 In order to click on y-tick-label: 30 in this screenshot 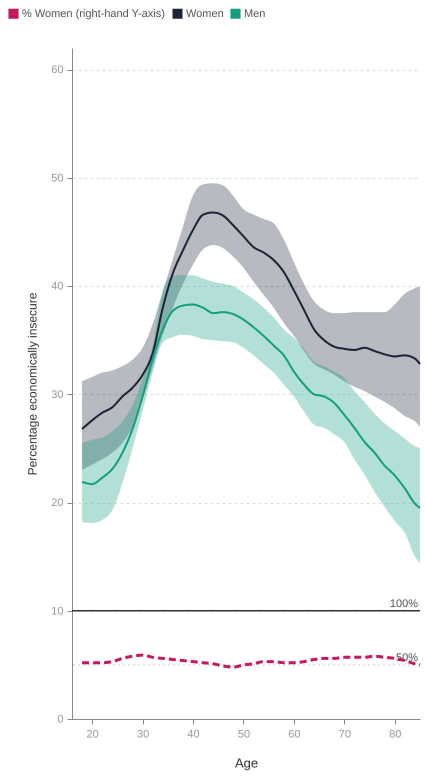, I will do `click(57, 394)`.